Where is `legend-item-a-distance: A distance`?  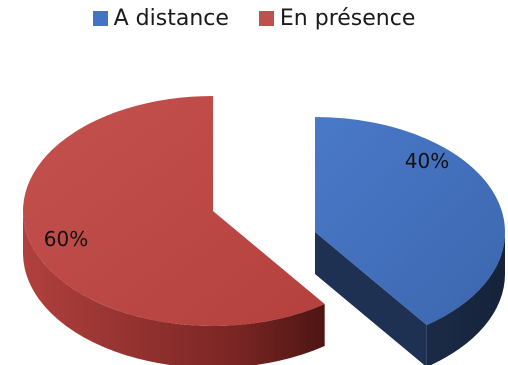
legend-item-a-distance: A distance is located at coordinates (160, 18).